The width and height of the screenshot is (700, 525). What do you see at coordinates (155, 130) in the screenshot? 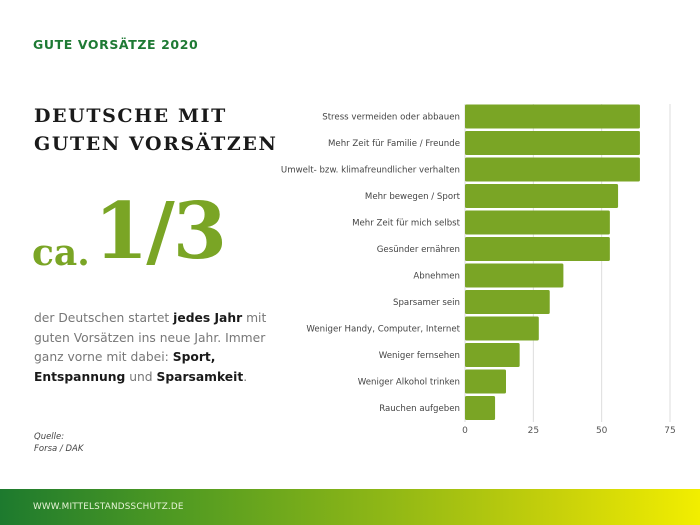
I see `headline: DEUTSCHE MIT GUTEN VORSÄTZEN` at bounding box center [155, 130].